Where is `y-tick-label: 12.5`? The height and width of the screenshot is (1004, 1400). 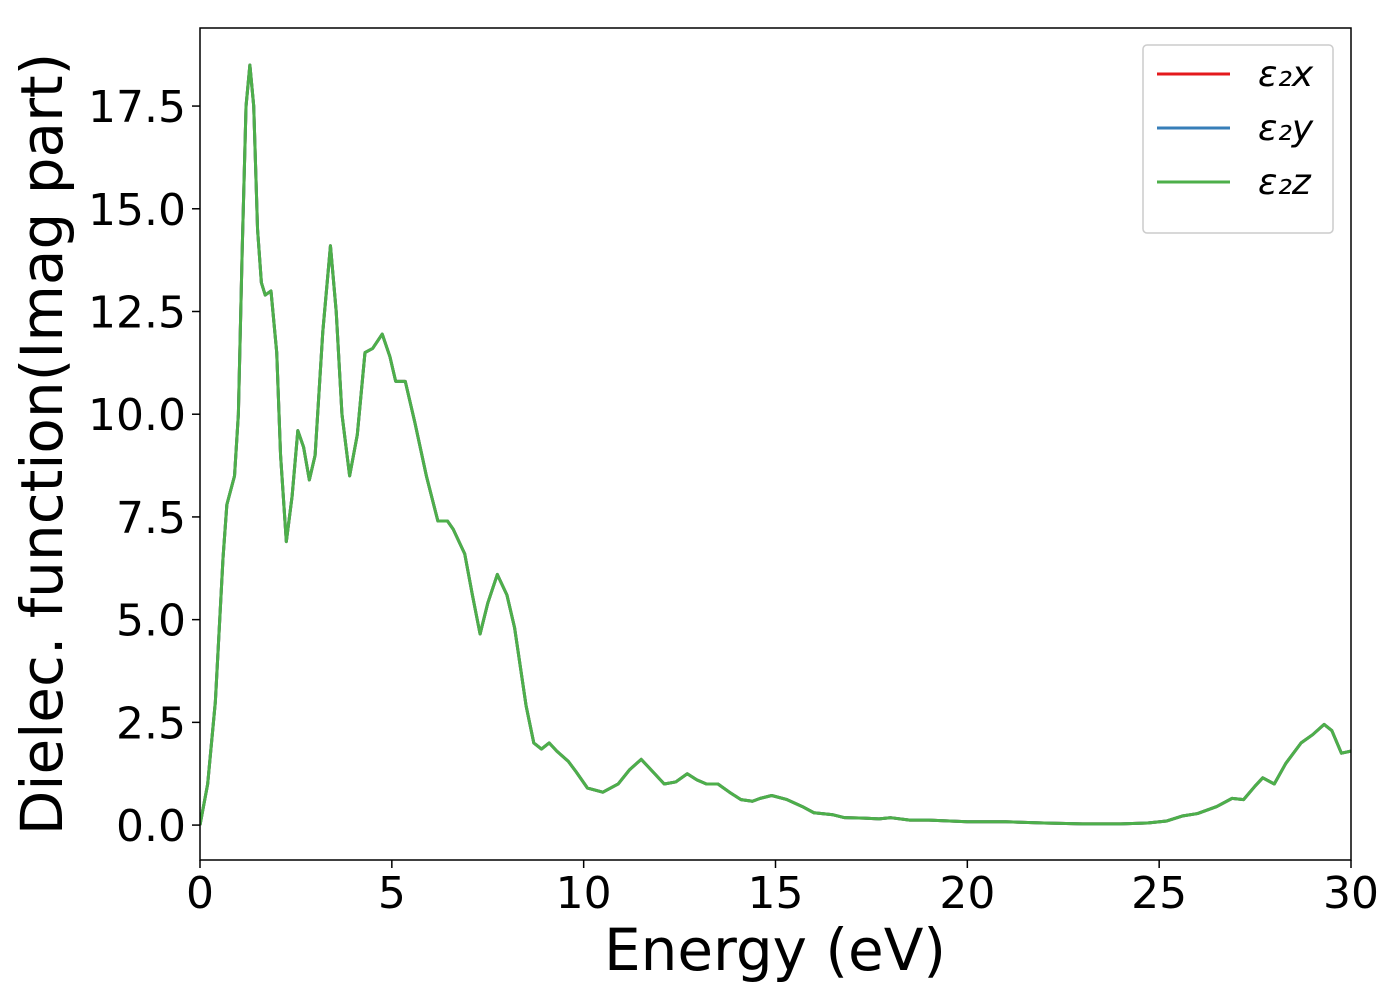 y-tick-label: 12.5 is located at coordinates (137, 312).